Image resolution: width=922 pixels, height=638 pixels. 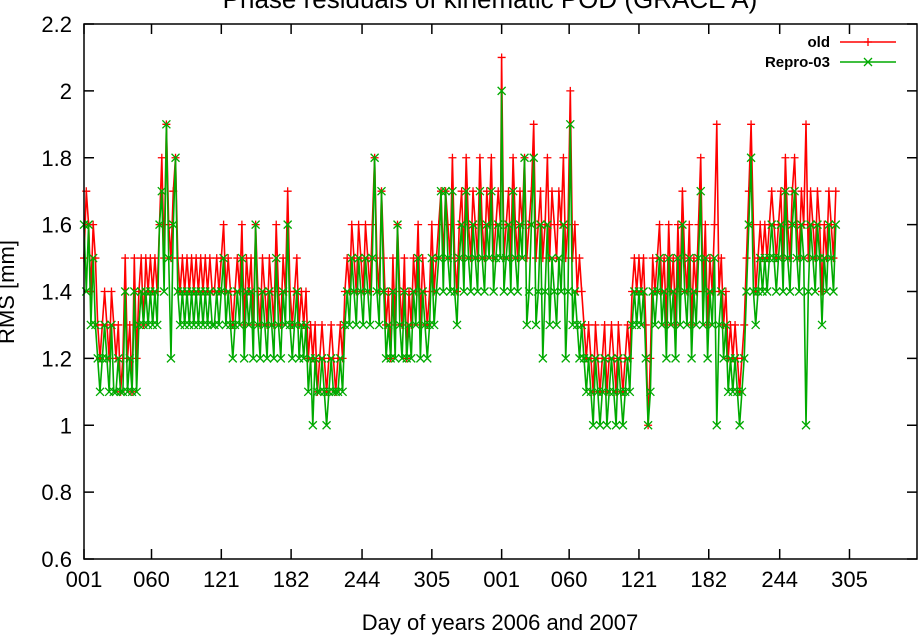 I want to click on y-tick-label: 0.6, so click(x=56, y=559).